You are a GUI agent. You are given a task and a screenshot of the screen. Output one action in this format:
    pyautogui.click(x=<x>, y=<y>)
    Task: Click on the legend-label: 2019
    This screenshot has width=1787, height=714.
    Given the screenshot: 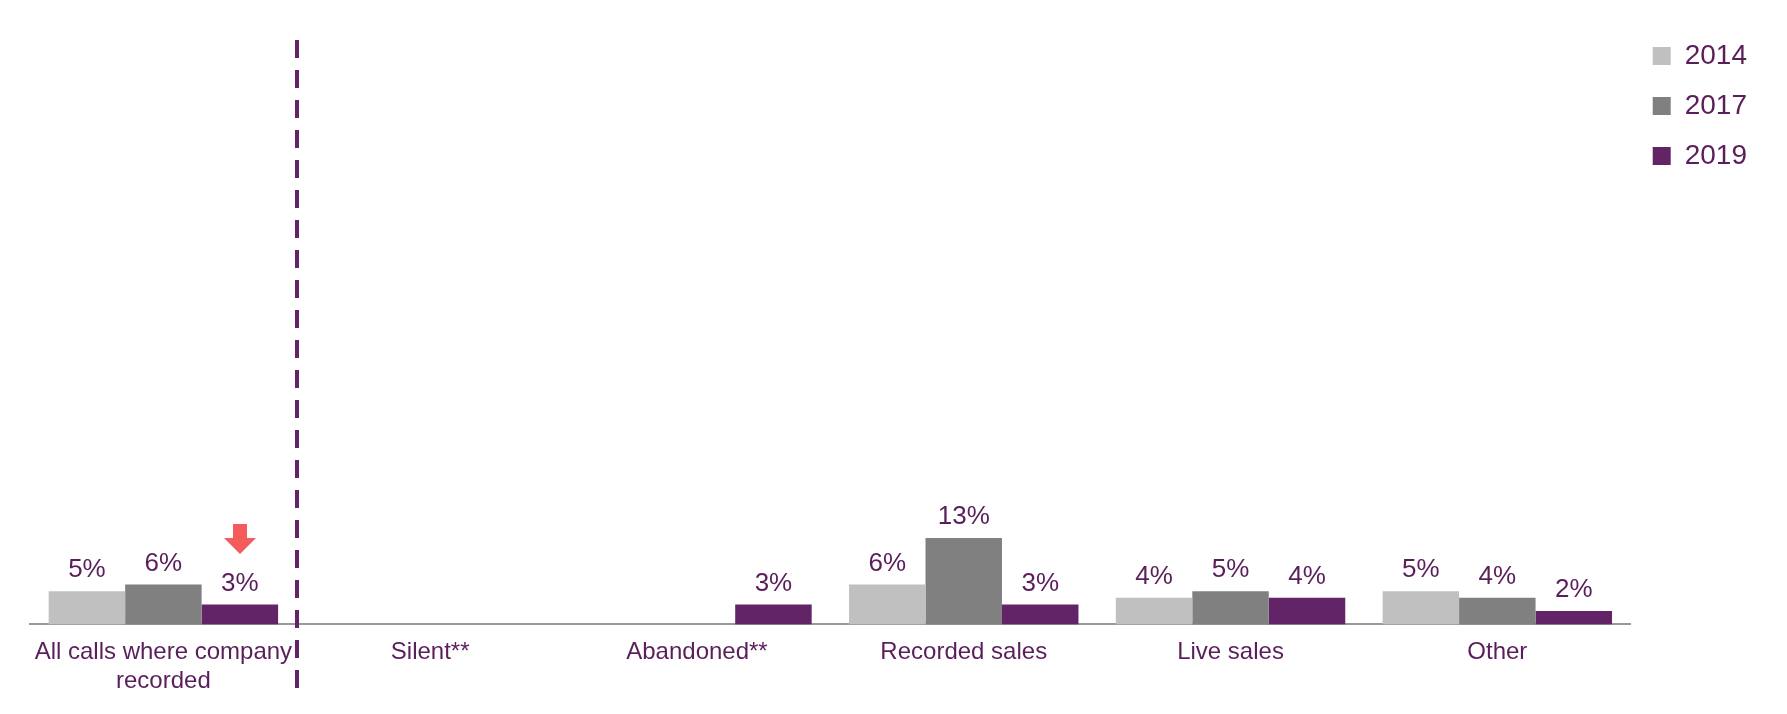 What is the action you would take?
    pyautogui.click(x=1716, y=154)
    